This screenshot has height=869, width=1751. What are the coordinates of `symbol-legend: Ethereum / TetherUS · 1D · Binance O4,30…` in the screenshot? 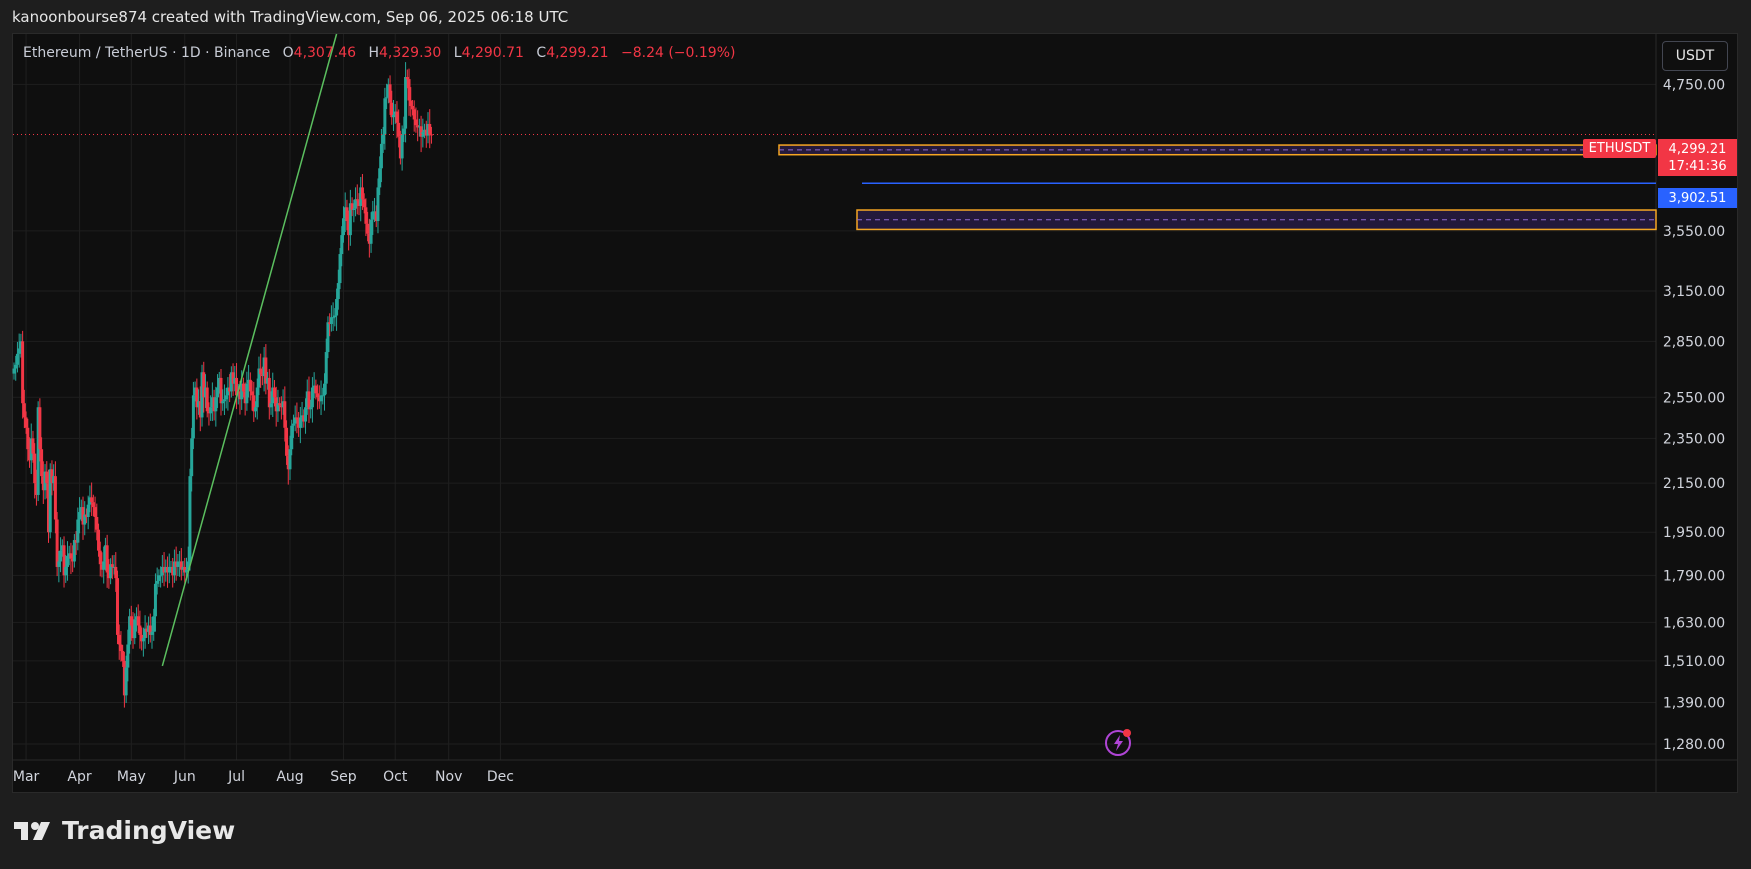 It's located at (379, 53).